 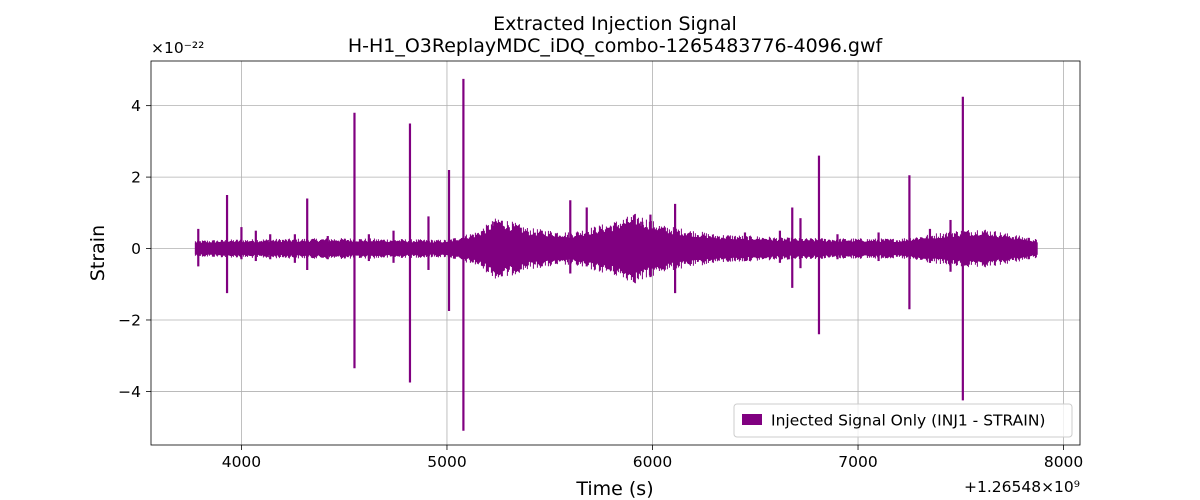 What do you see at coordinates (136, 106) in the screenshot?
I see `y-tick-label: 4` at bounding box center [136, 106].